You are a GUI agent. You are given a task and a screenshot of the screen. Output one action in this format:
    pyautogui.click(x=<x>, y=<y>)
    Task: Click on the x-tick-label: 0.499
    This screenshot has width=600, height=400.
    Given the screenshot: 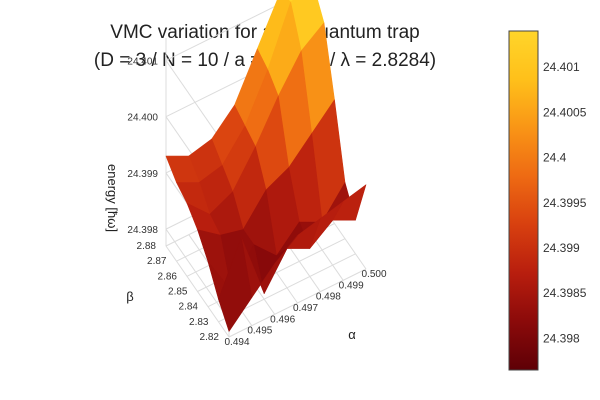 What is the action you would take?
    pyautogui.click(x=351, y=285)
    